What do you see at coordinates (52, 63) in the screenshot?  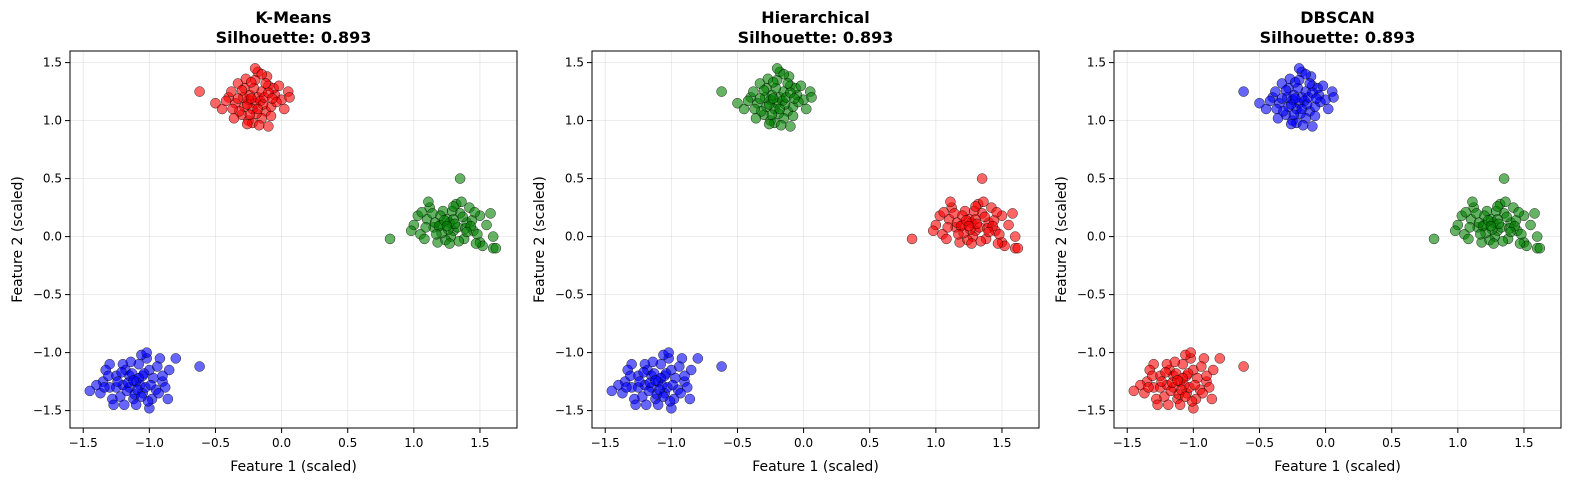 I see `y-tick-label: 1.5` at bounding box center [52, 63].